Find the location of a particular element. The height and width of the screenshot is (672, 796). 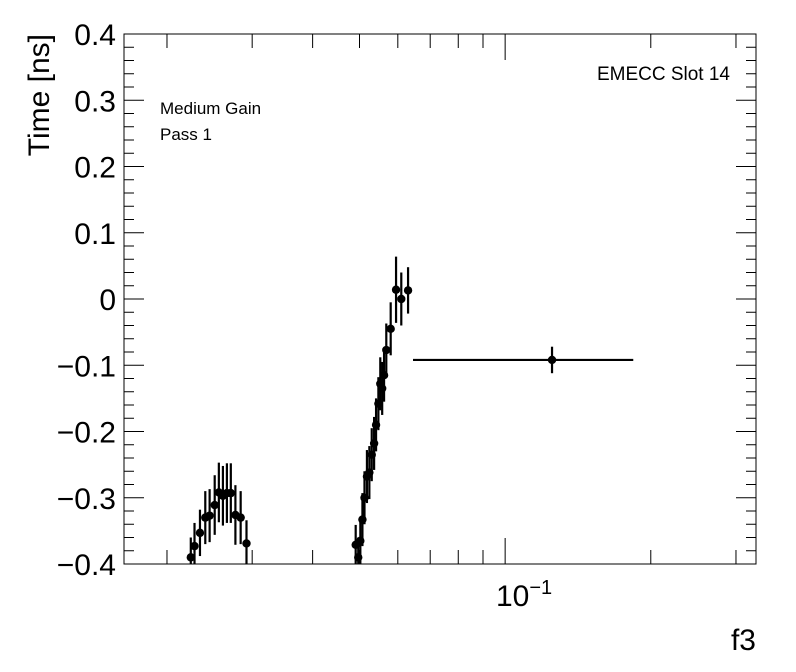

y-tick-label: 0.2 is located at coordinates (95, 168).